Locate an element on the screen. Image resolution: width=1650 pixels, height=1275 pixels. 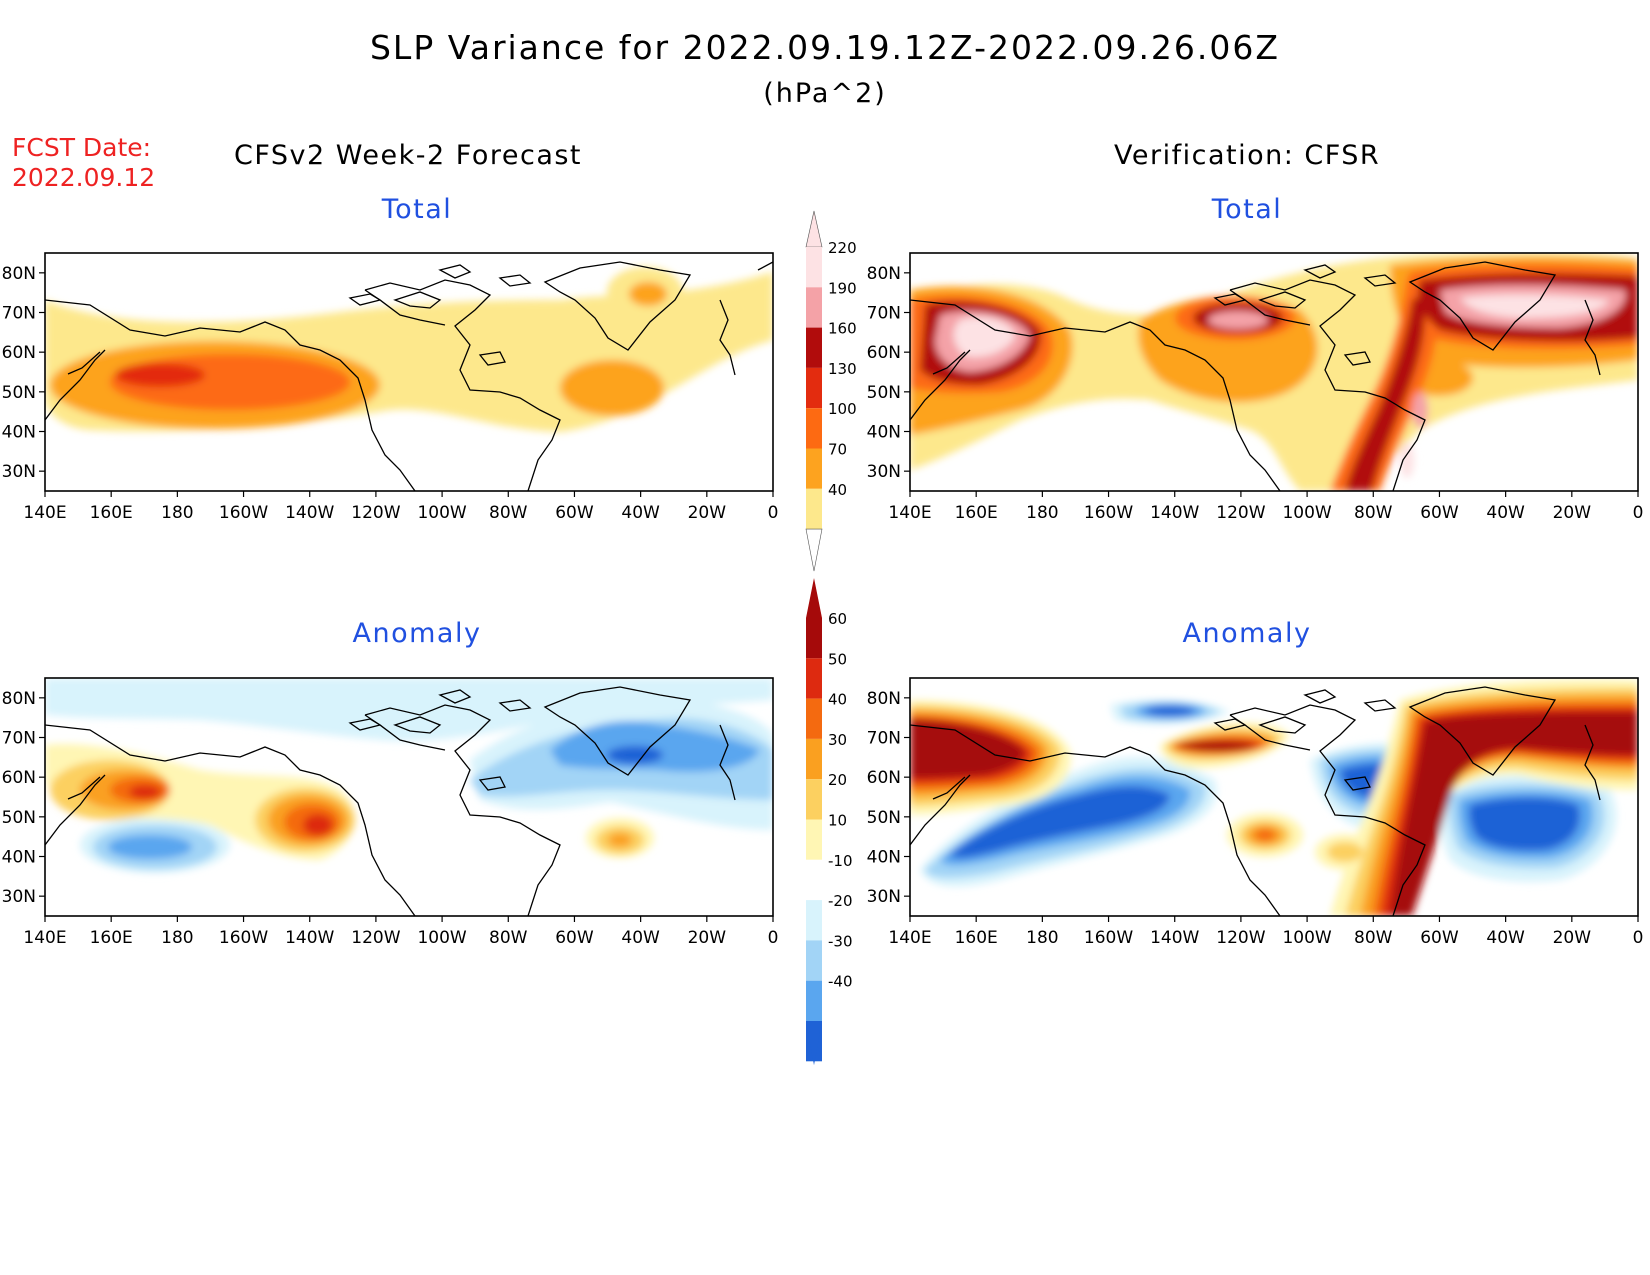
lon-tick-label: 180 is located at coordinates (1042, 513).